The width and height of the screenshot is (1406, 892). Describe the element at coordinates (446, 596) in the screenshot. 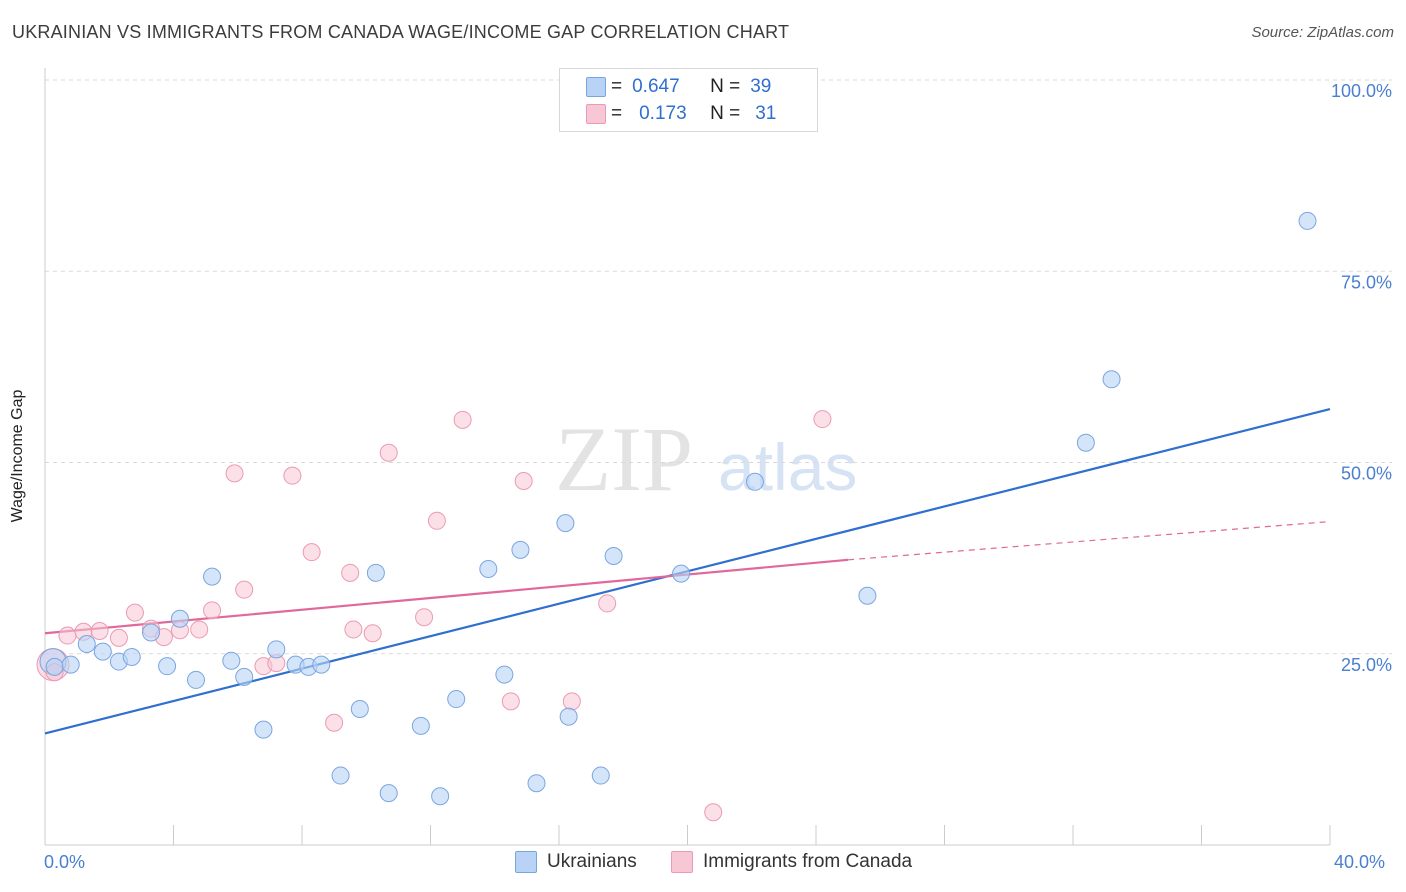

I see `trend-line-immigrants-canada` at that location.